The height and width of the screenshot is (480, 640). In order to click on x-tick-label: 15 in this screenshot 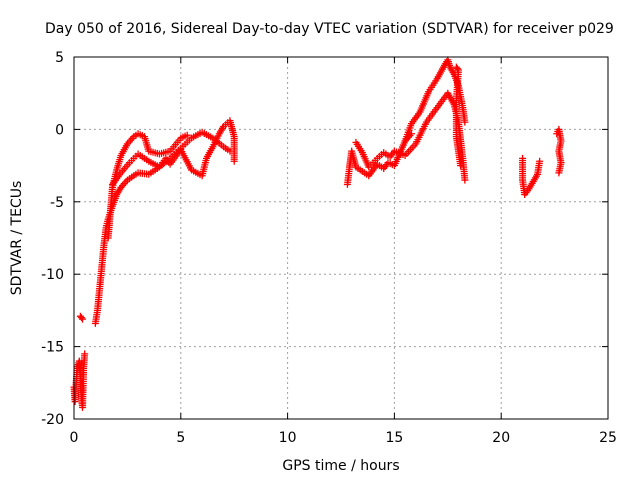, I will do `click(394, 438)`.